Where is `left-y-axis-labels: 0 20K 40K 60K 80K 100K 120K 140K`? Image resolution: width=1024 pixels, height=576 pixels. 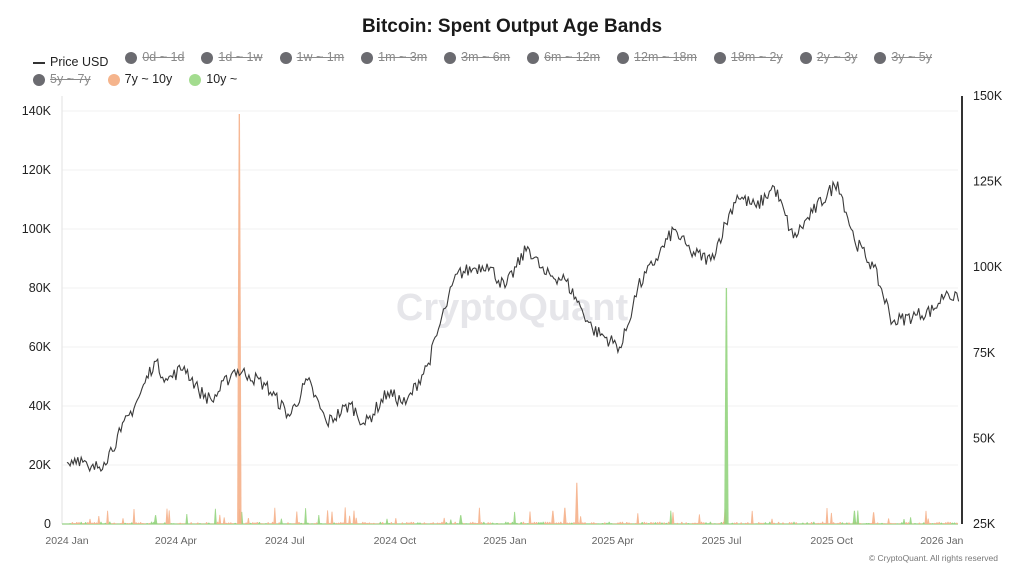
left-y-axis-labels: 0 20K 40K 60K 80K 100K 120K 140K is located at coordinates (37, 317).